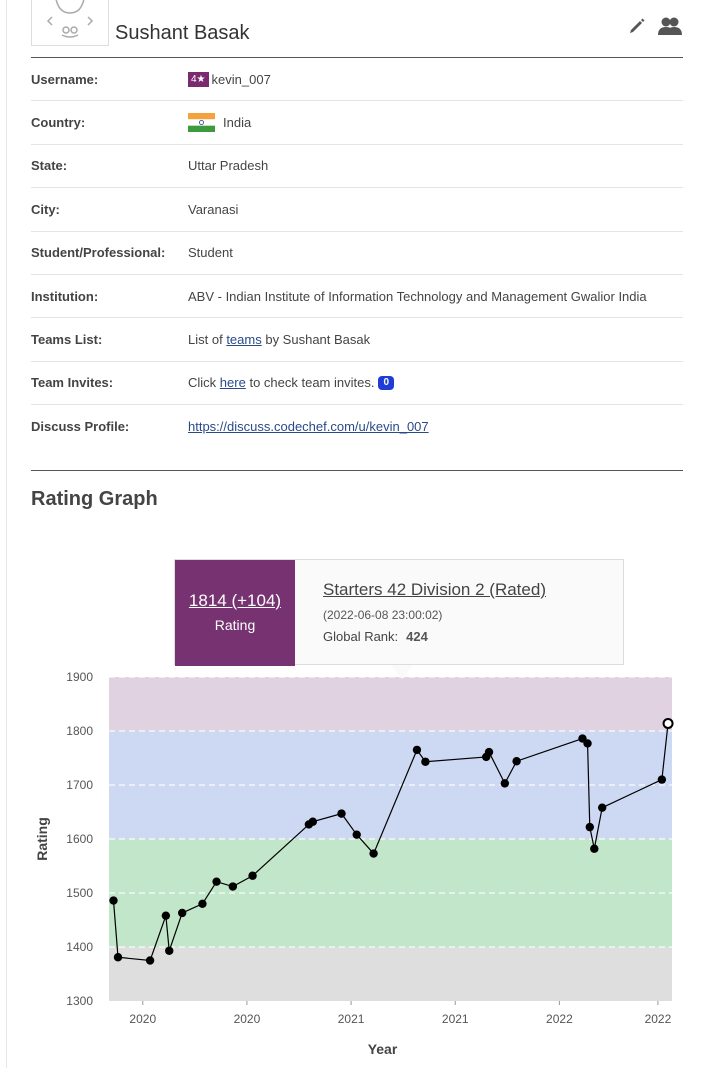  What do you see at coordinates (79, 731) in the screenshot?
I see `y-tick-label: 1800` at bounding box center [79, 731].